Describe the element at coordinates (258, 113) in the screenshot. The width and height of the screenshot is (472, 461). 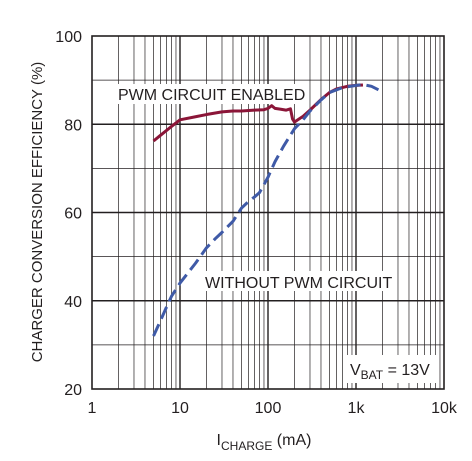
I see `series-line-pwm-enabled` at that location.